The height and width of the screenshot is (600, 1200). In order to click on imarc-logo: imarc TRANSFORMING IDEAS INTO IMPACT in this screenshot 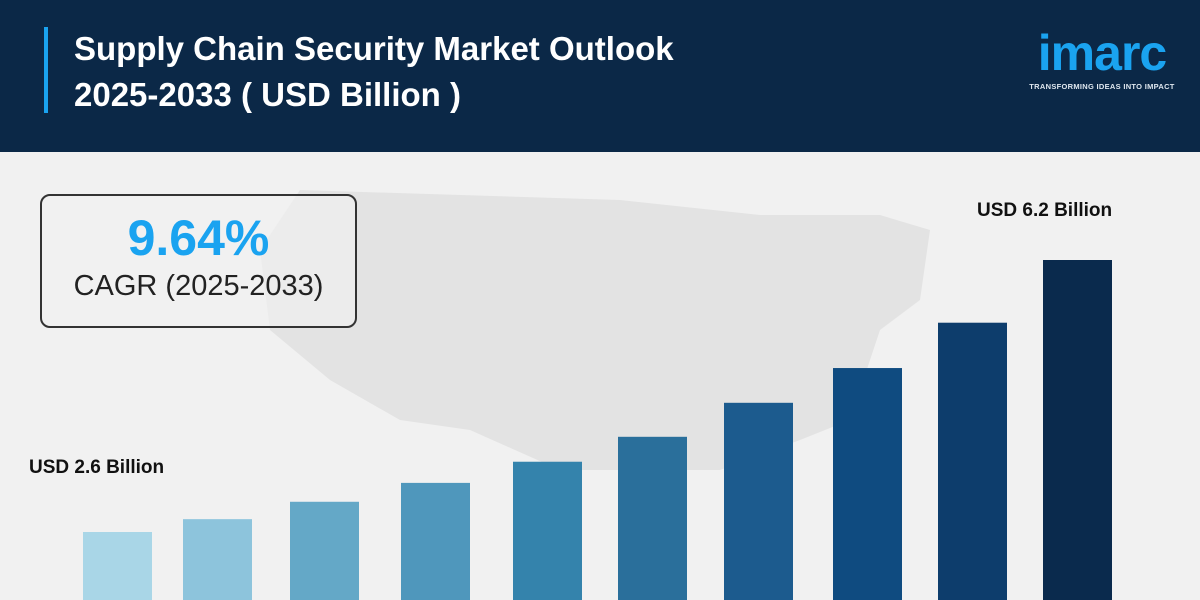, I will do `click(1102, 58)`.